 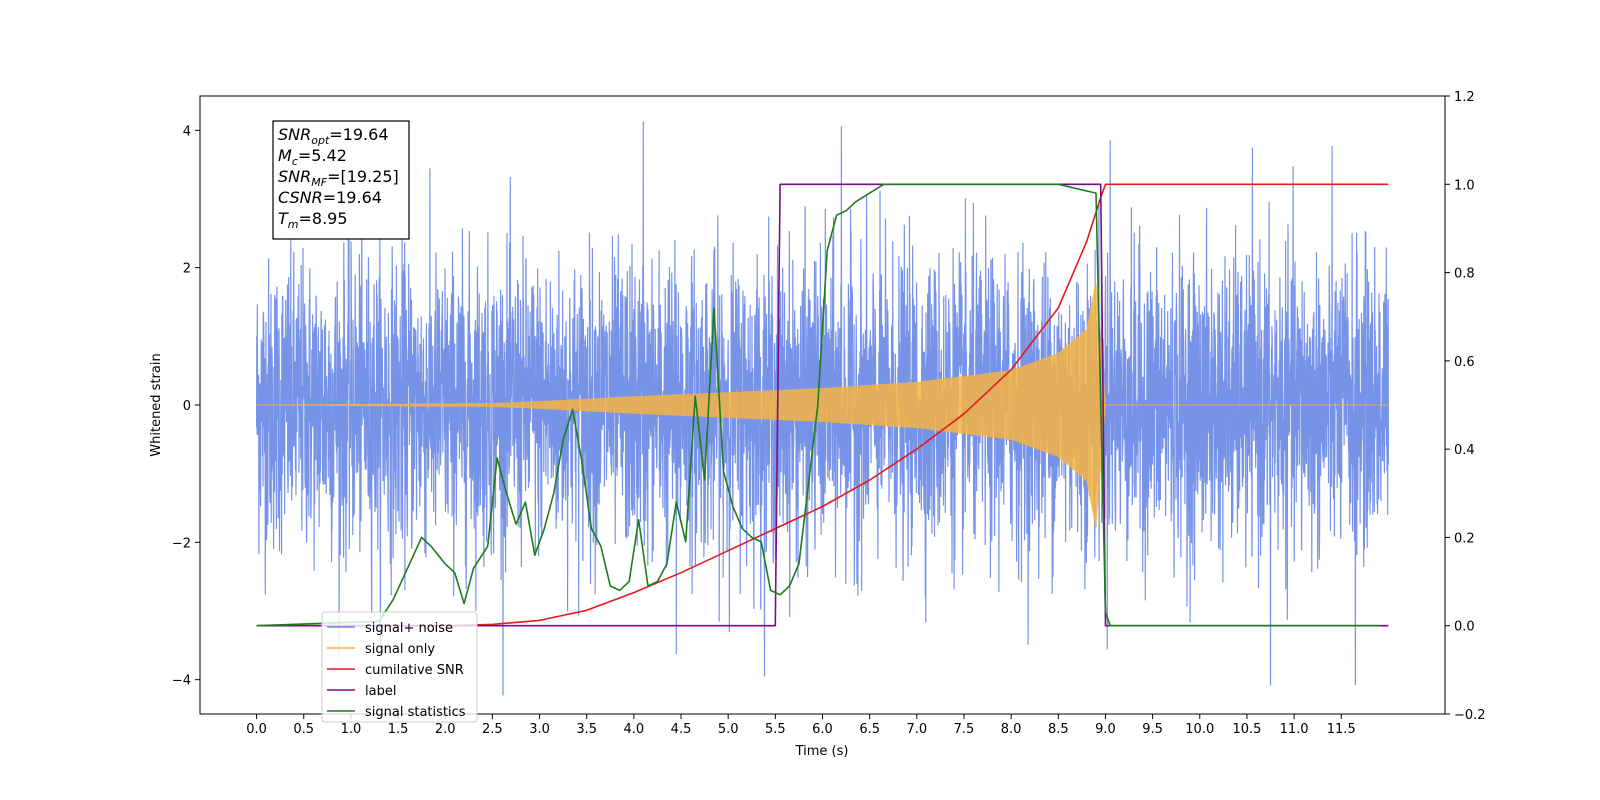 What do you see at coordinates (1058, 729) in the screenshot?
I see `x-tick-label: 8.5` at bounding box center [1058, 729].